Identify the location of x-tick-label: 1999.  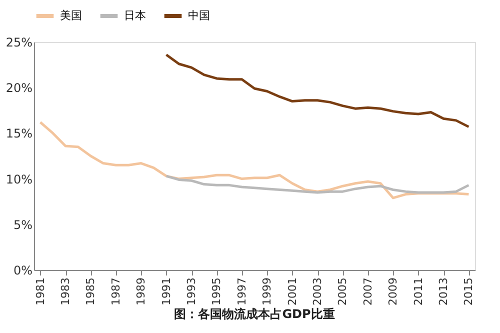
(267, 292).